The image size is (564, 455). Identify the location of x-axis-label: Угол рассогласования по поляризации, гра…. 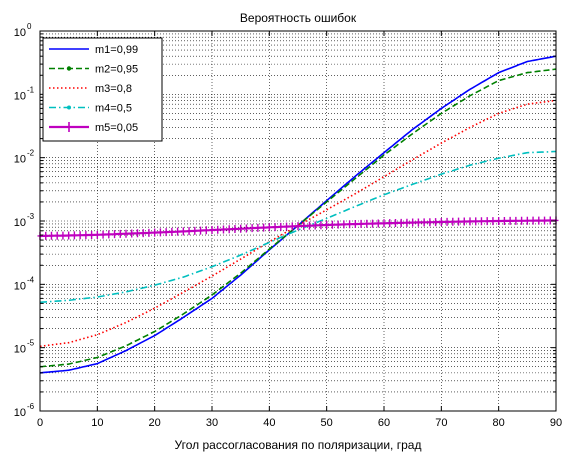
(298, 445).